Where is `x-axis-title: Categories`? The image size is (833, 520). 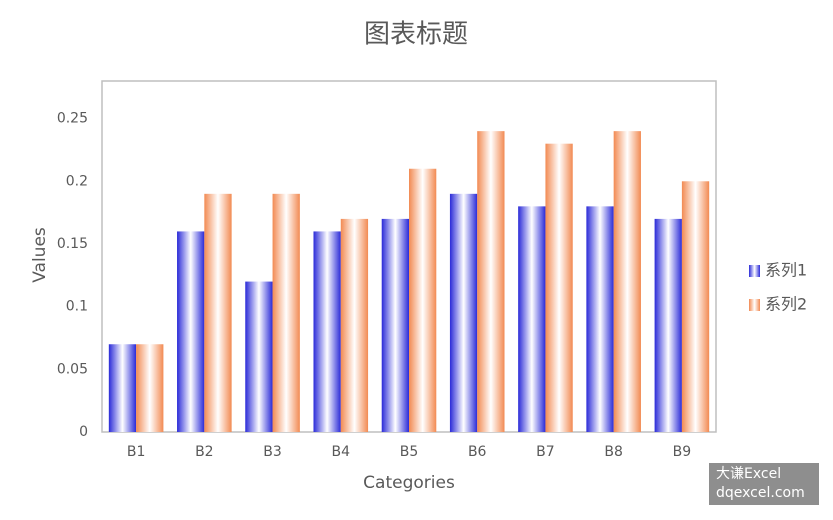 x-axis-title: Categories is located at coordinates (409, 483).